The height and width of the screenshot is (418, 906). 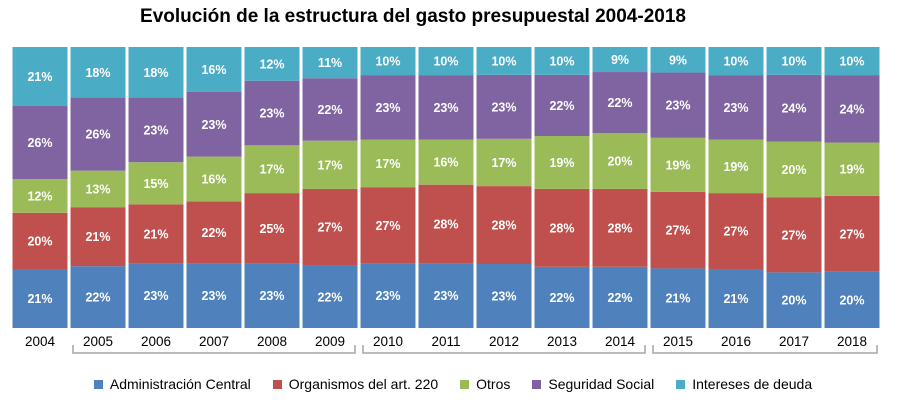 I want to click on segment-value-label: 25%, so click(x=271, y=229).